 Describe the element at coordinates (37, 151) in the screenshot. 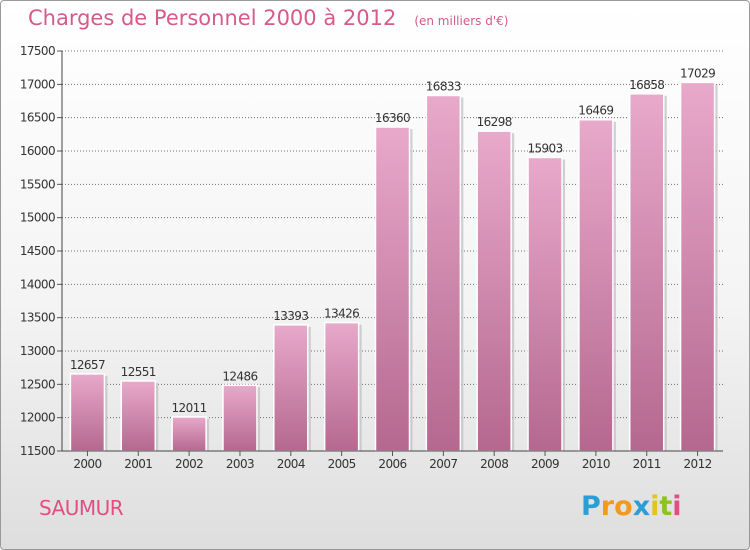

I see `y-tick-label: 16000` at that location.